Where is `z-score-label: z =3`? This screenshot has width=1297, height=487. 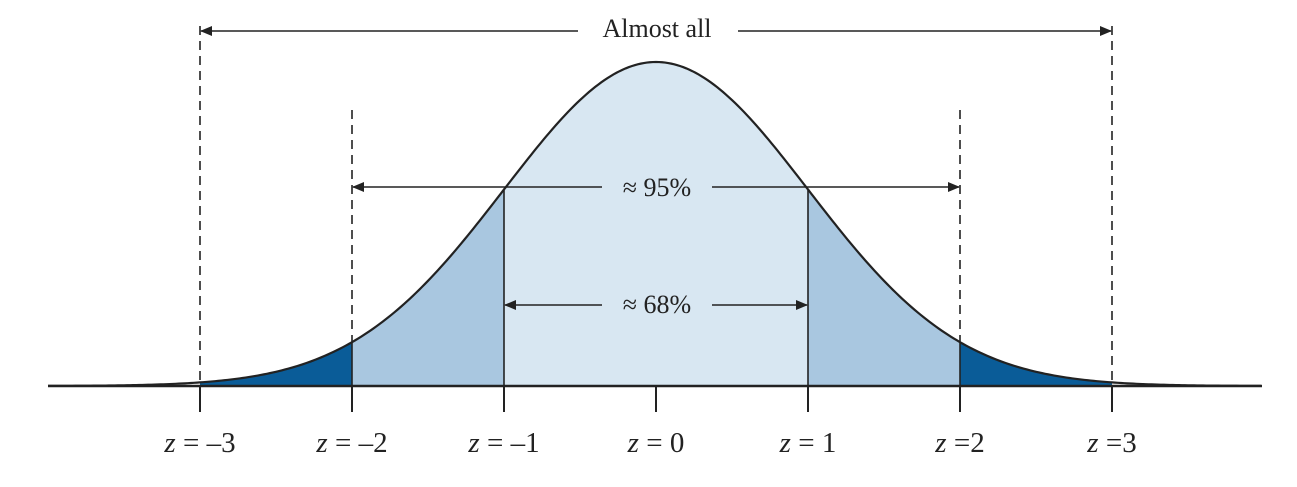 z-score-label: z =3 is located at coordinates (1111, 443).